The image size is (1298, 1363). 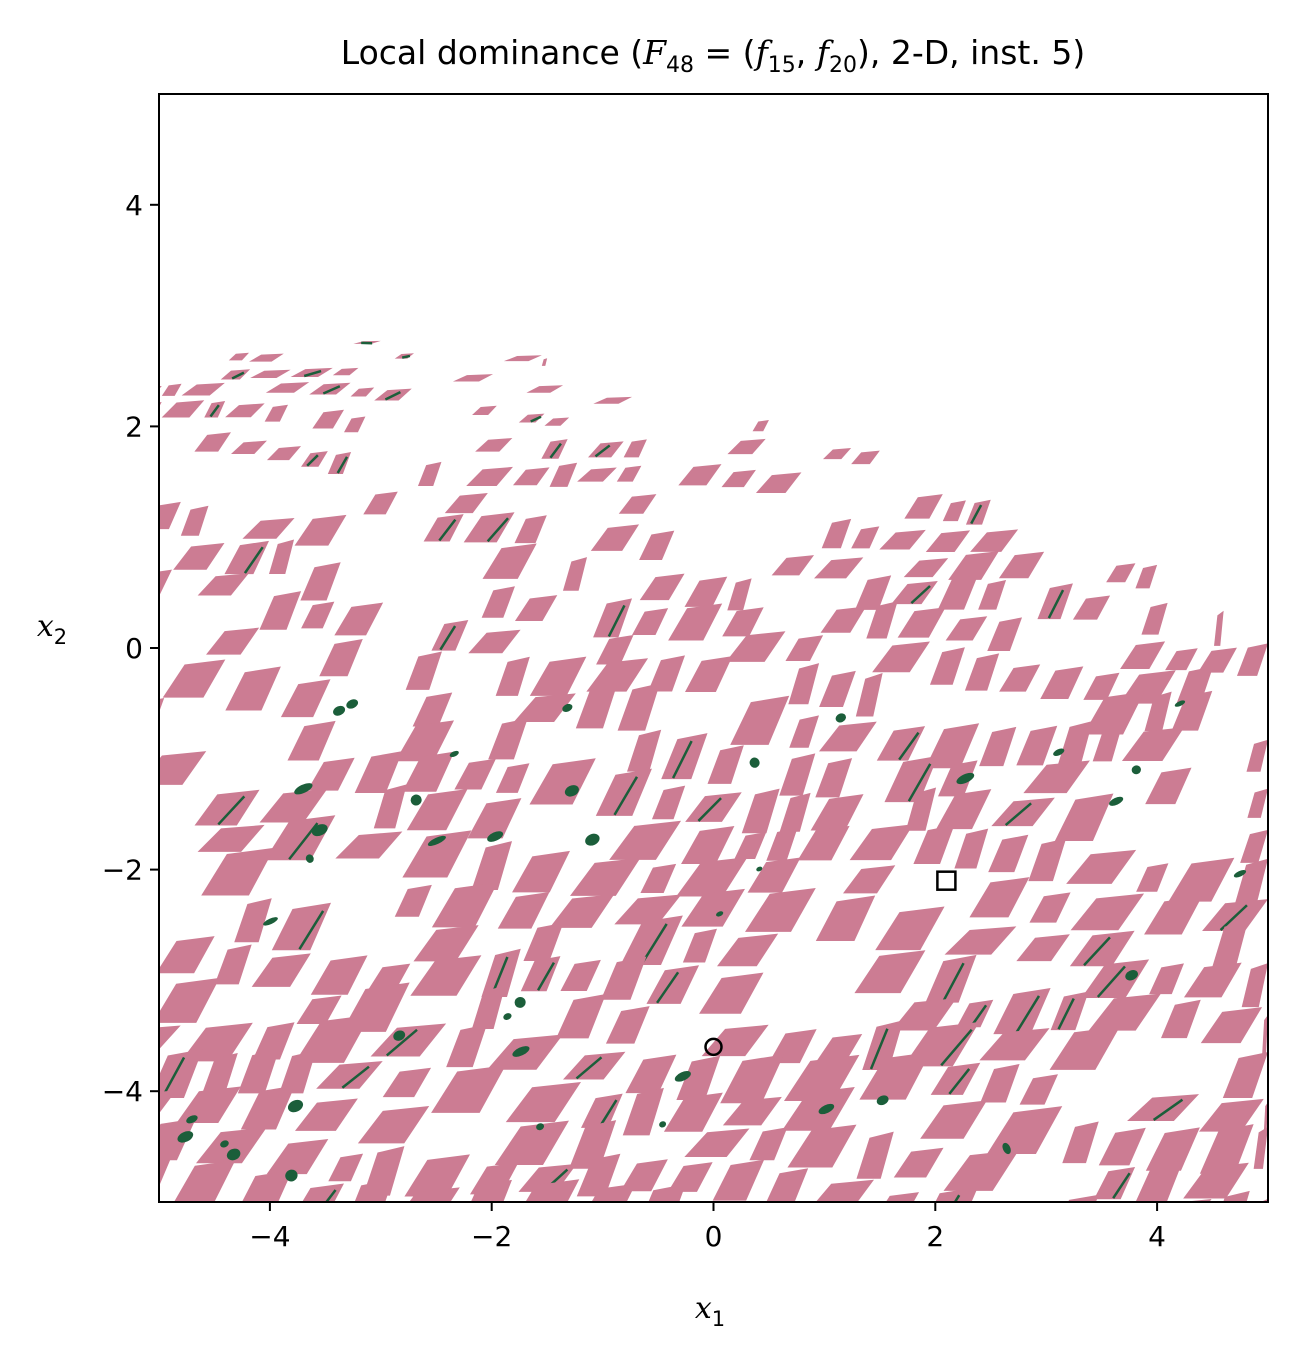 I want to click on x-axis-label-base: x, so click(x=703, y=1308).